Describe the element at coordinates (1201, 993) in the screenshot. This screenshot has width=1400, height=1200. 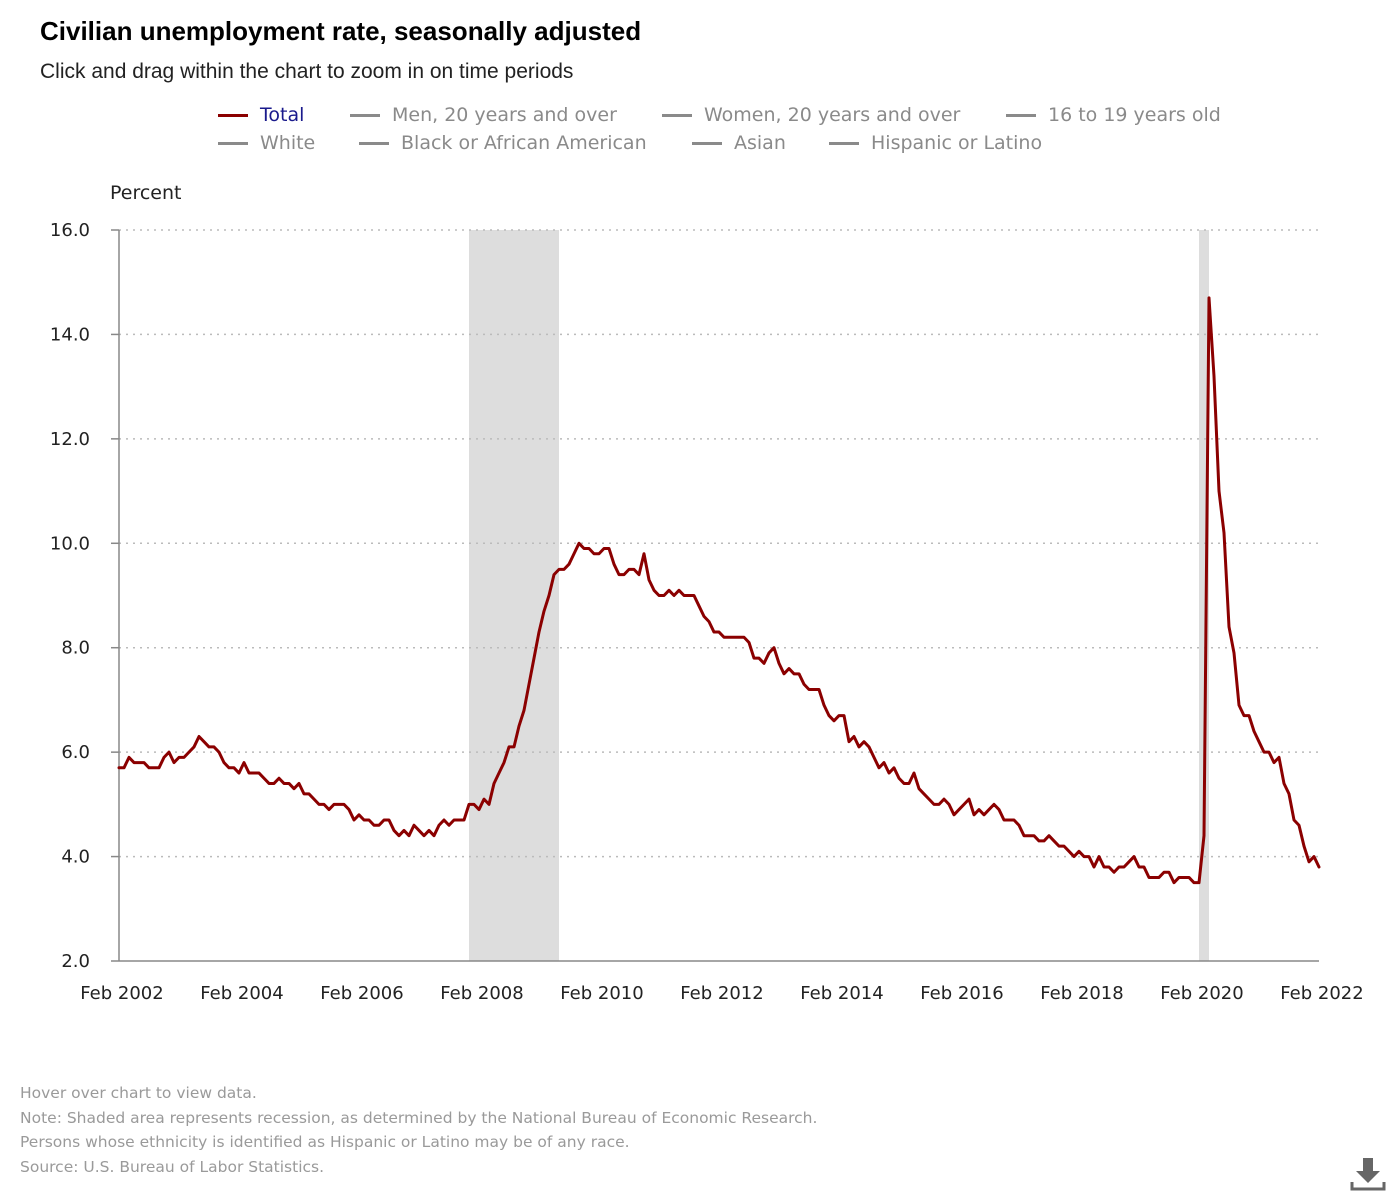
I see `x-tick-label: Feb 2020` at that location.